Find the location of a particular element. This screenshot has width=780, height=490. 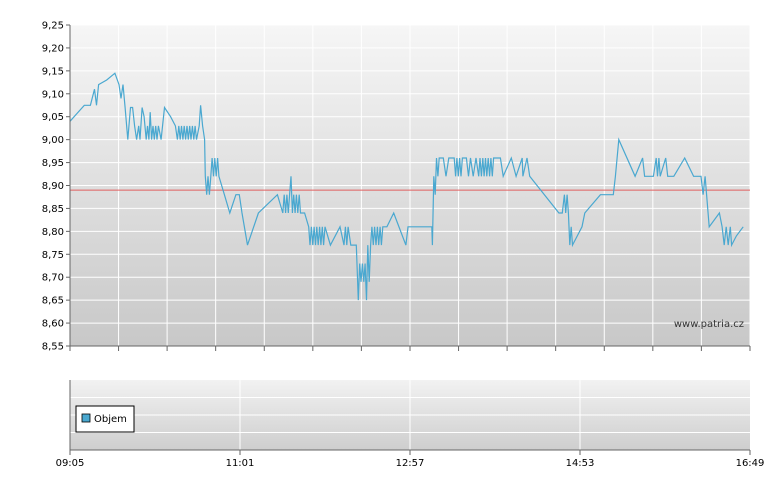

price-y-tick-label: 8,65 is located at coordinates (53, 301).